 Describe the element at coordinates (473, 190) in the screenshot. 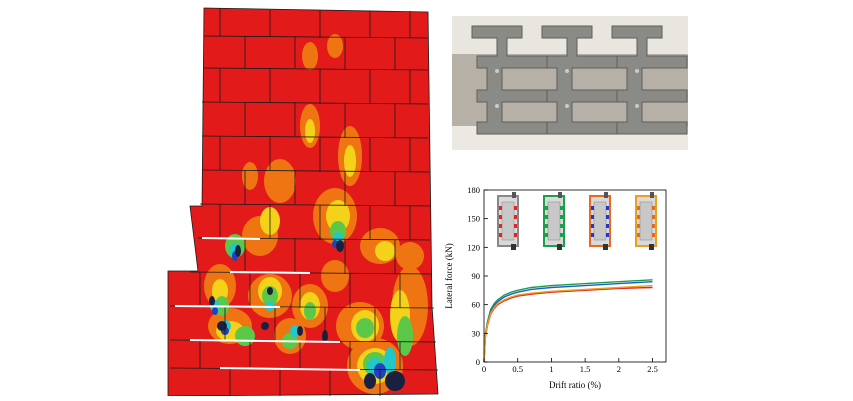

I see `y-tick-label: 180` at that location.